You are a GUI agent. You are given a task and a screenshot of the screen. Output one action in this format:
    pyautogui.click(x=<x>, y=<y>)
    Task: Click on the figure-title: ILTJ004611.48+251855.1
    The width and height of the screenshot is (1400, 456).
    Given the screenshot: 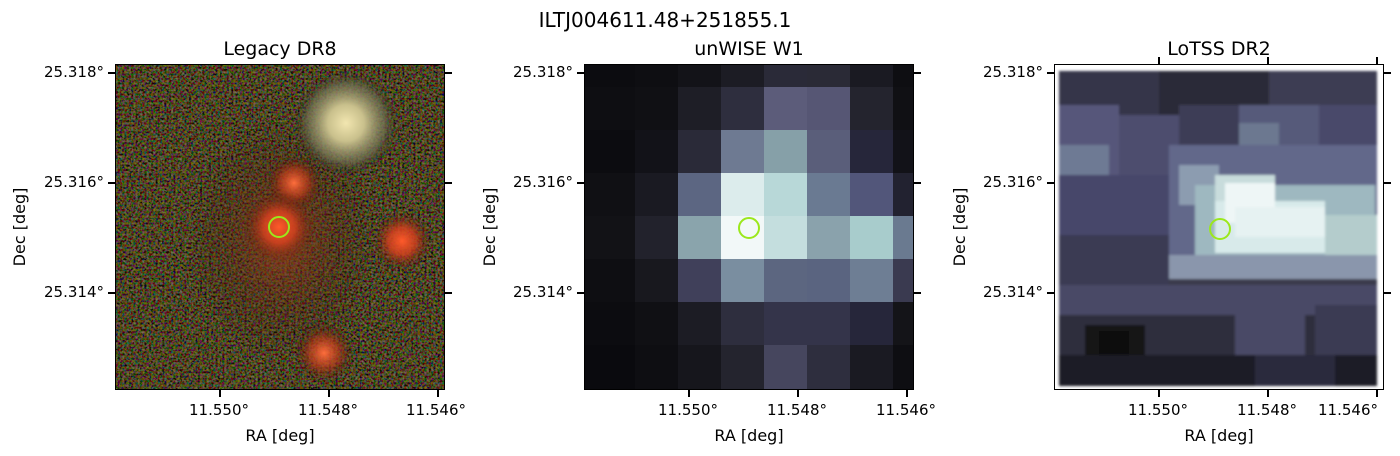 What is the action you would take?
    pyautogui.click(x=665, y=20)
    